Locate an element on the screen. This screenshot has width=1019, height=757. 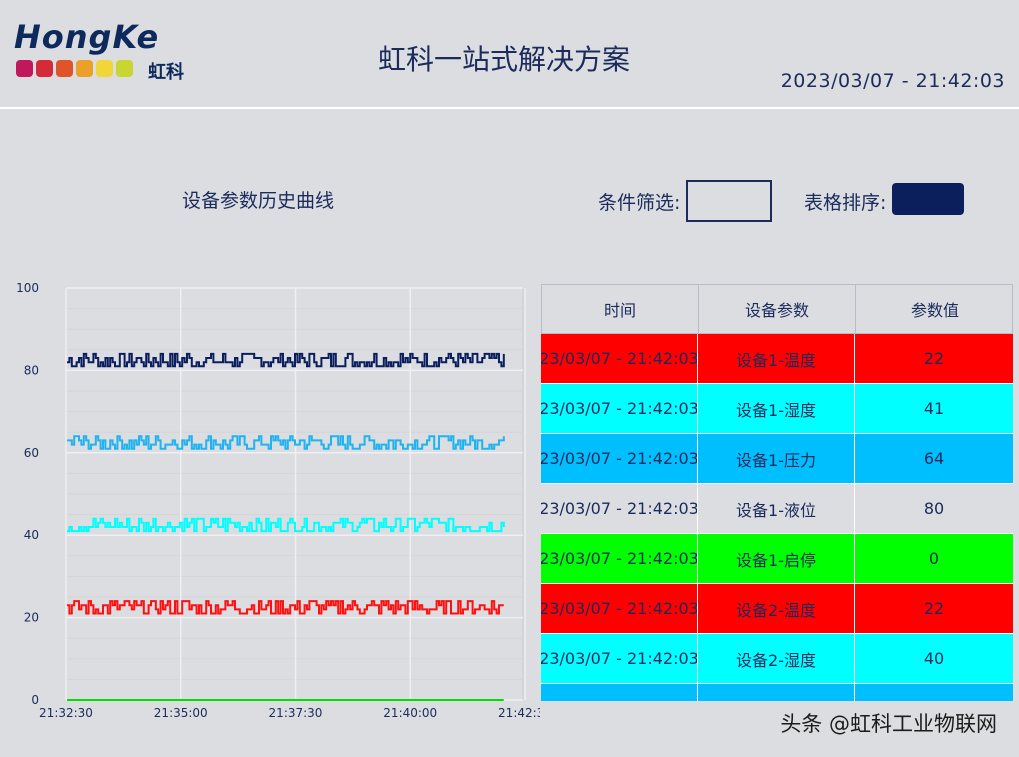
table-row is located at coordinates (777, 692).